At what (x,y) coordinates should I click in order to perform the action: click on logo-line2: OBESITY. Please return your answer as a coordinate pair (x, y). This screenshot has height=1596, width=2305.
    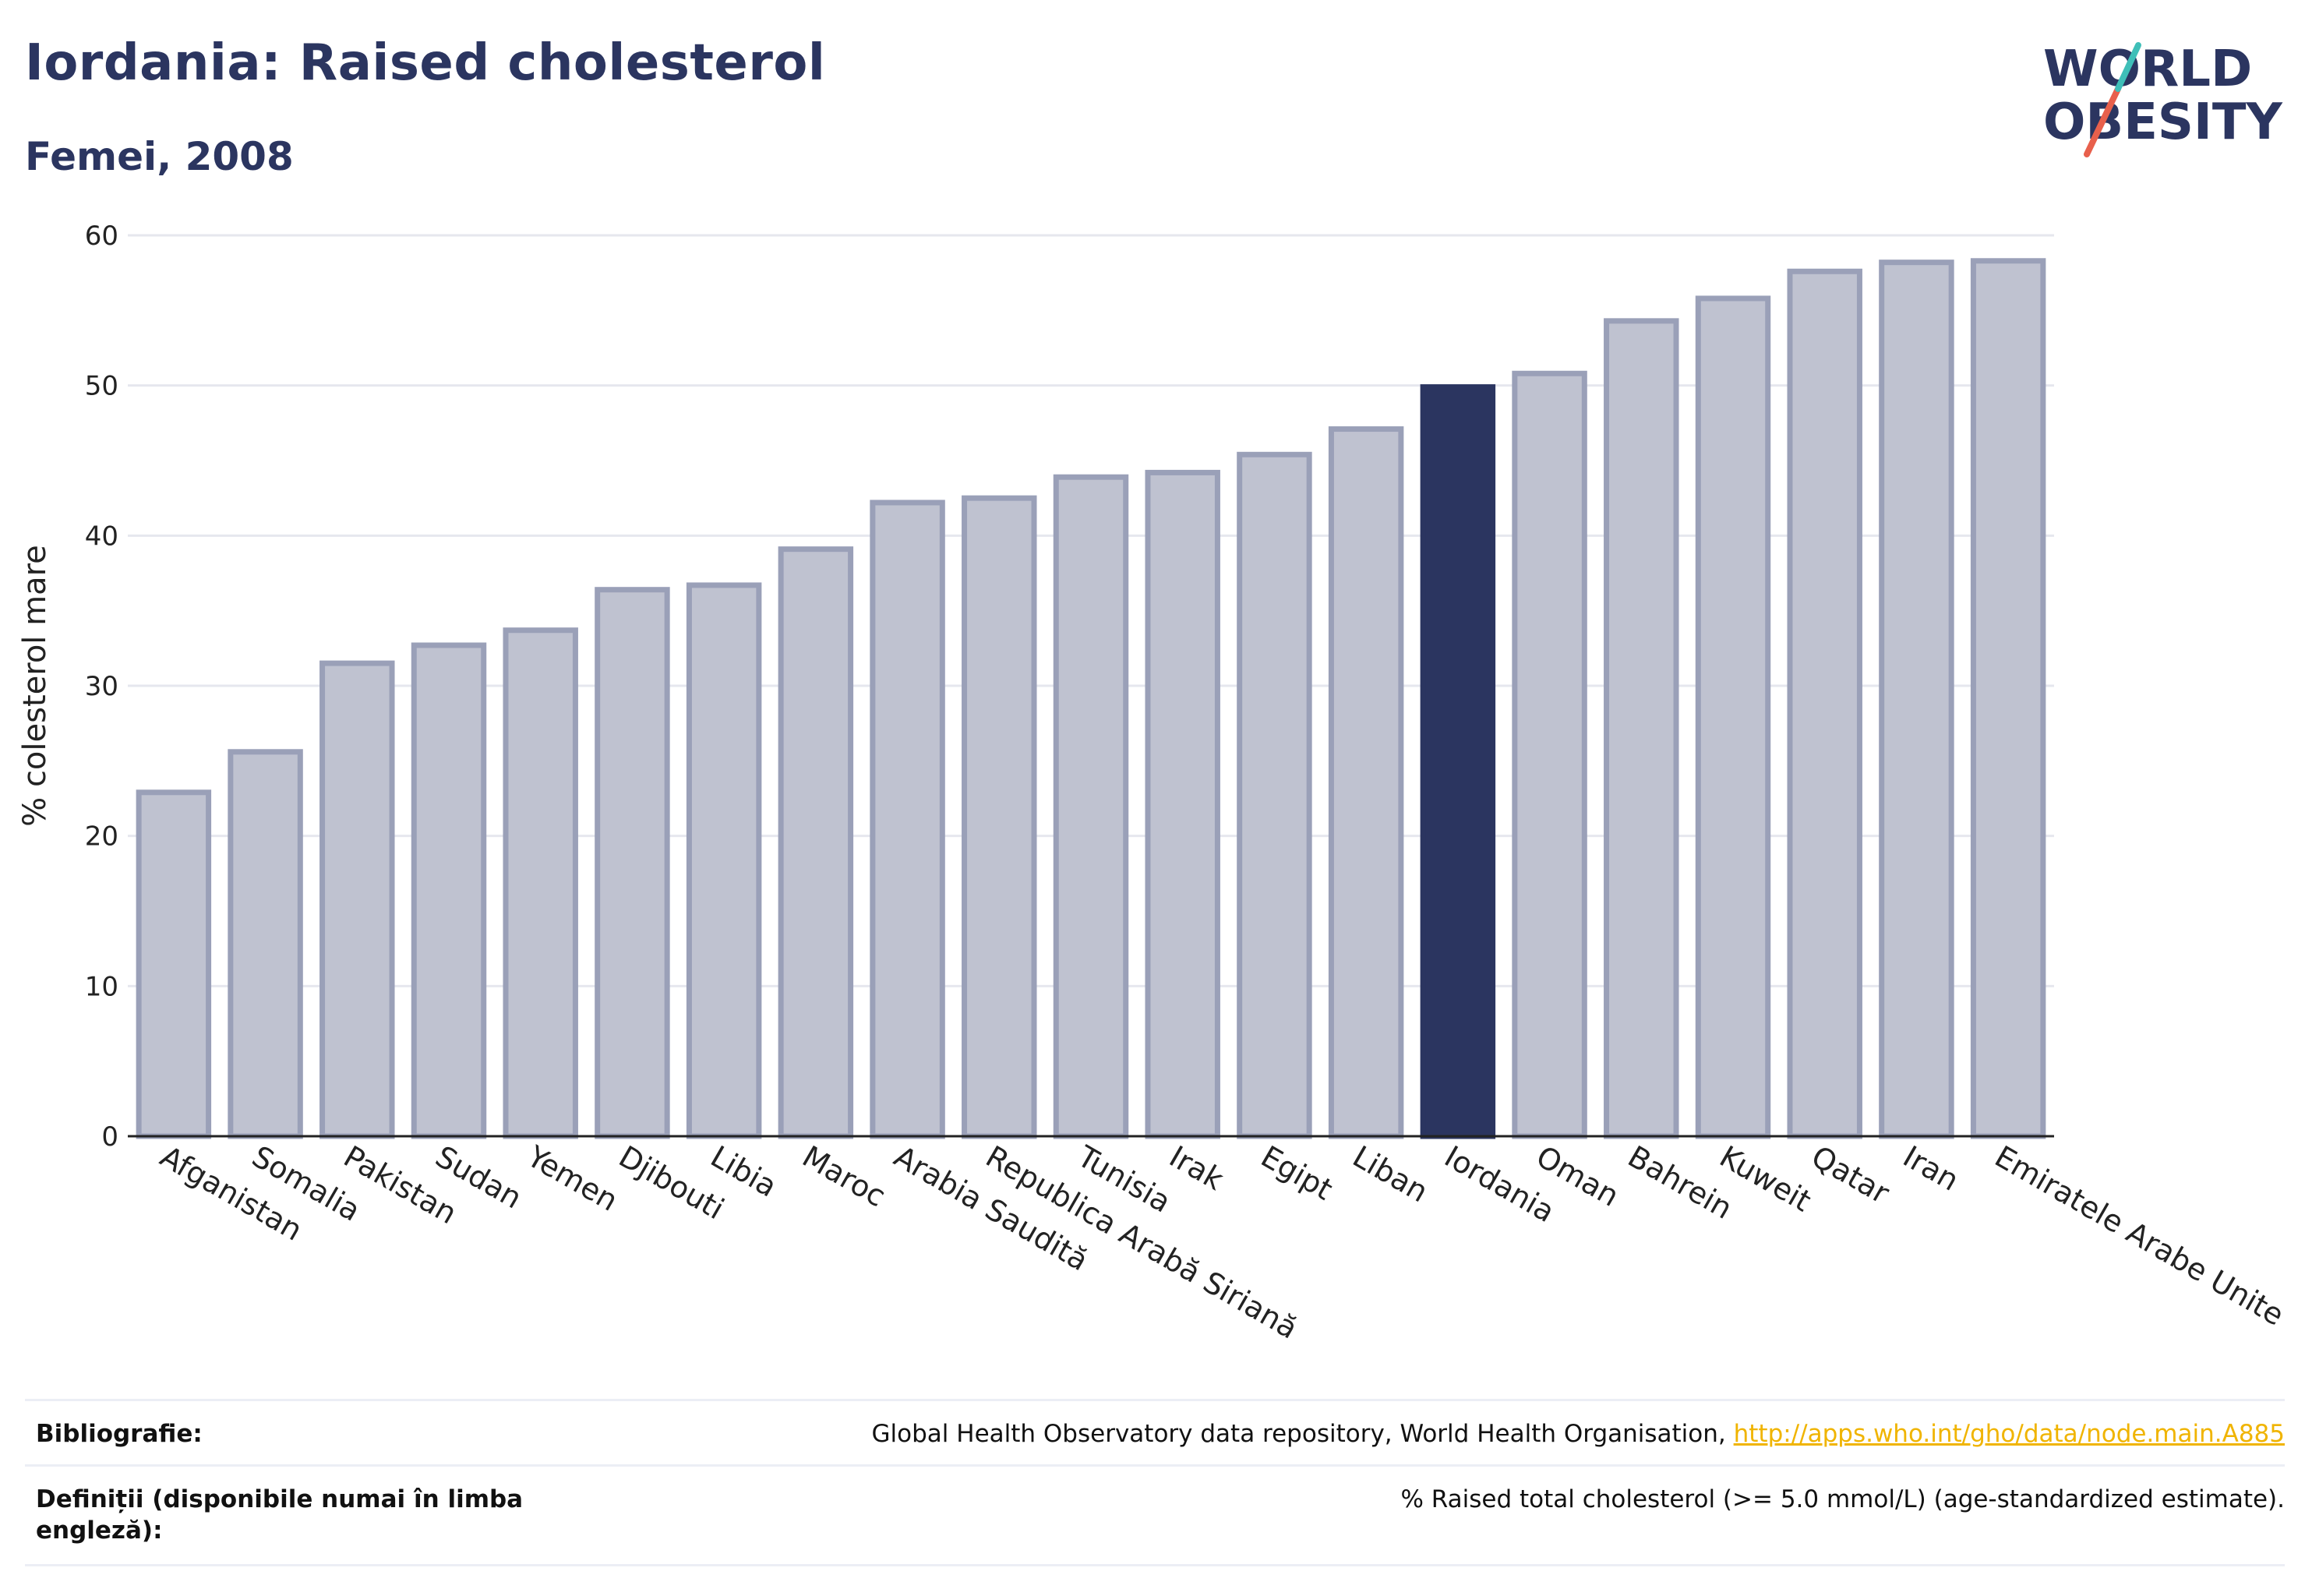
    Looking at the image, I should click on (2162, 122).